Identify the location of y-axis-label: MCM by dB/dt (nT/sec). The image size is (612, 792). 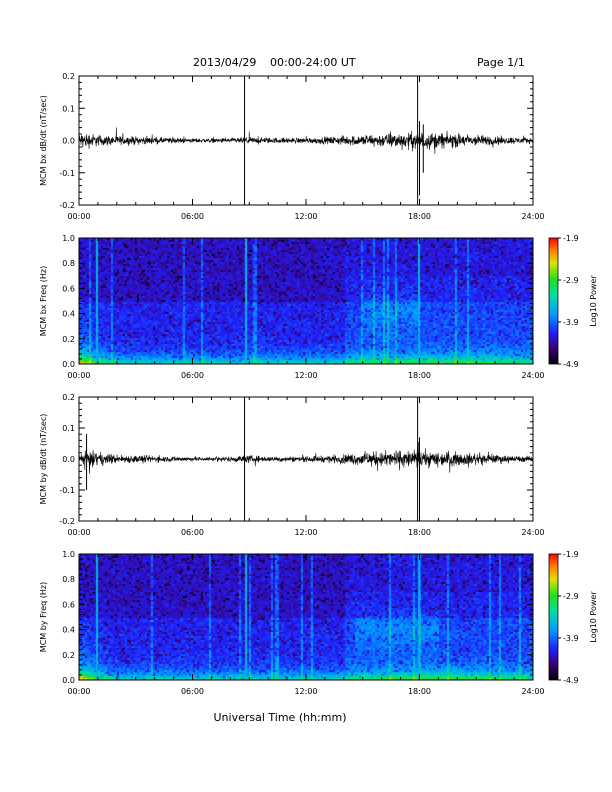
(43, 459).